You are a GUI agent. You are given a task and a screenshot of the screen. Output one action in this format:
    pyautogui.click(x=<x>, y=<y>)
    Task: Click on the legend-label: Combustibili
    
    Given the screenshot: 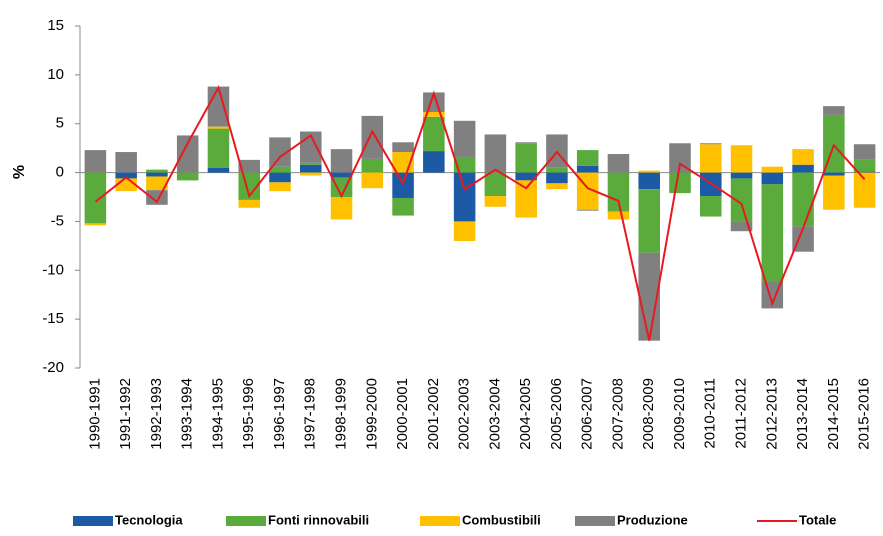 What is the action you would take?
    pyautogui.click(x=501, y=519)
    